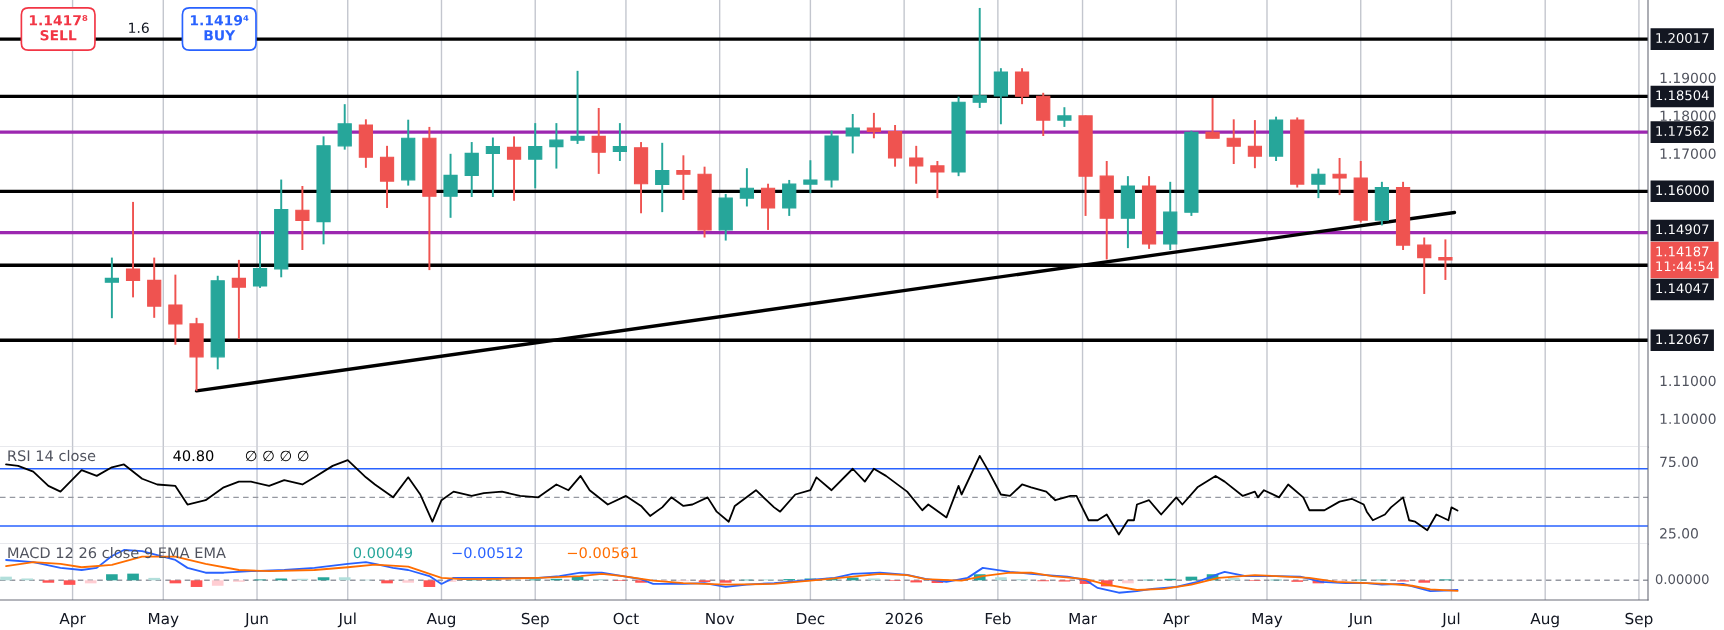  I want to click on ref-line-label: 1.12067, so click(1682, 339).